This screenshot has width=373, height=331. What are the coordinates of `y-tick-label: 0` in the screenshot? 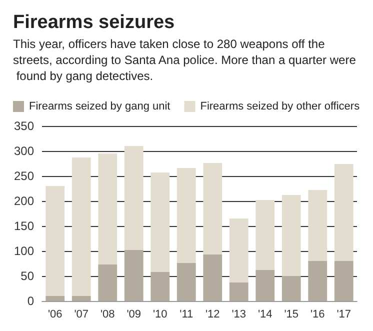 It's located at (30, 301).